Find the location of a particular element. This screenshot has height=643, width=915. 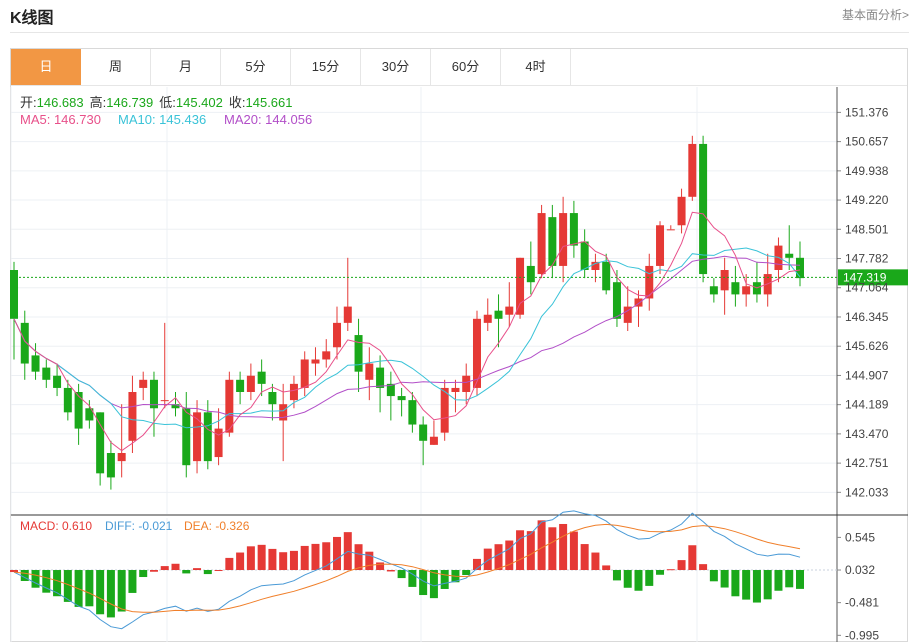

page-title: K线图 is located at coordinates (32, 18).